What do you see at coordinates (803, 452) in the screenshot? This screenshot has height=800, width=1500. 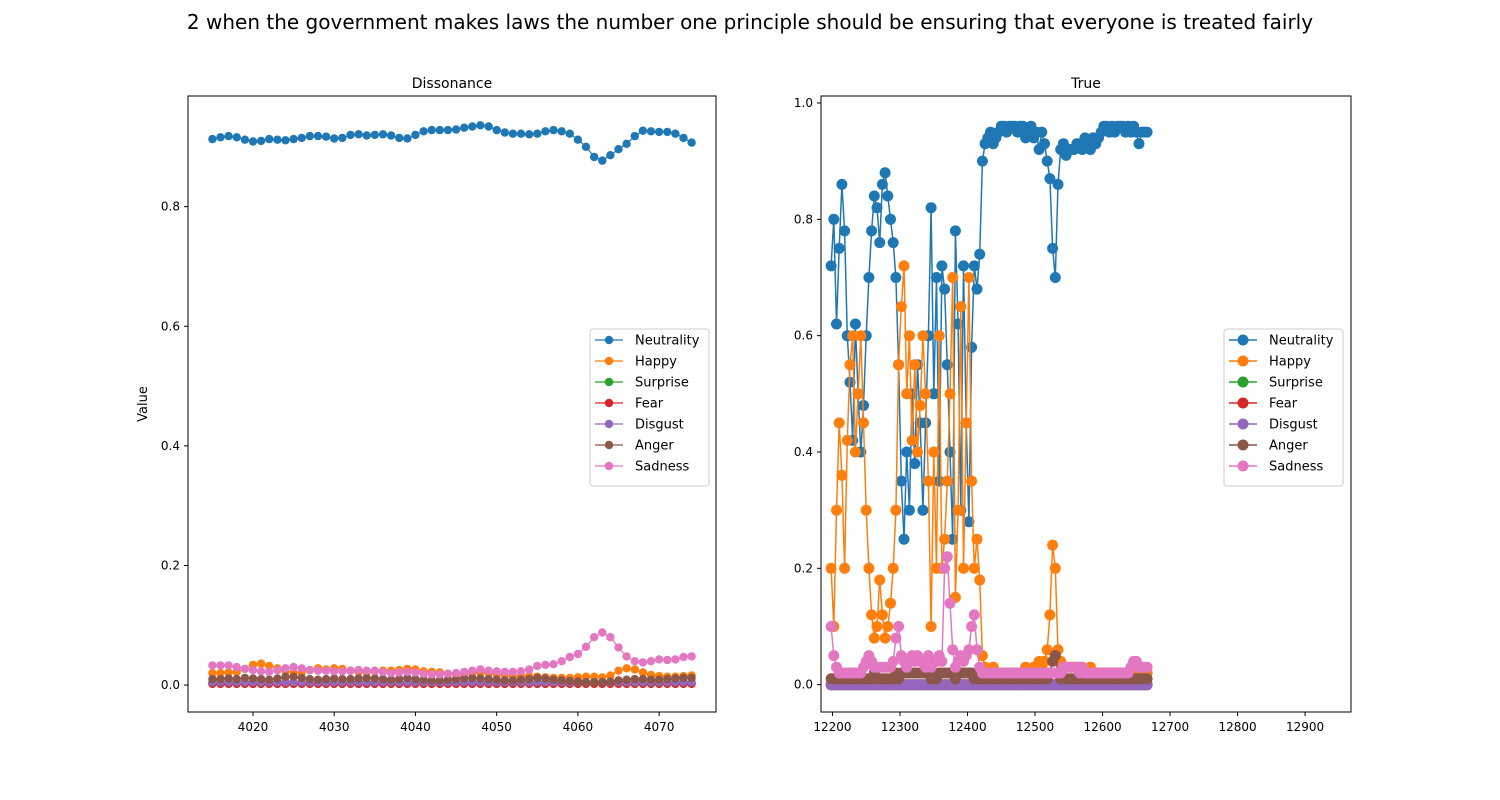 I see `y-tick-label: 0.4` at bounding box center [803, 452].